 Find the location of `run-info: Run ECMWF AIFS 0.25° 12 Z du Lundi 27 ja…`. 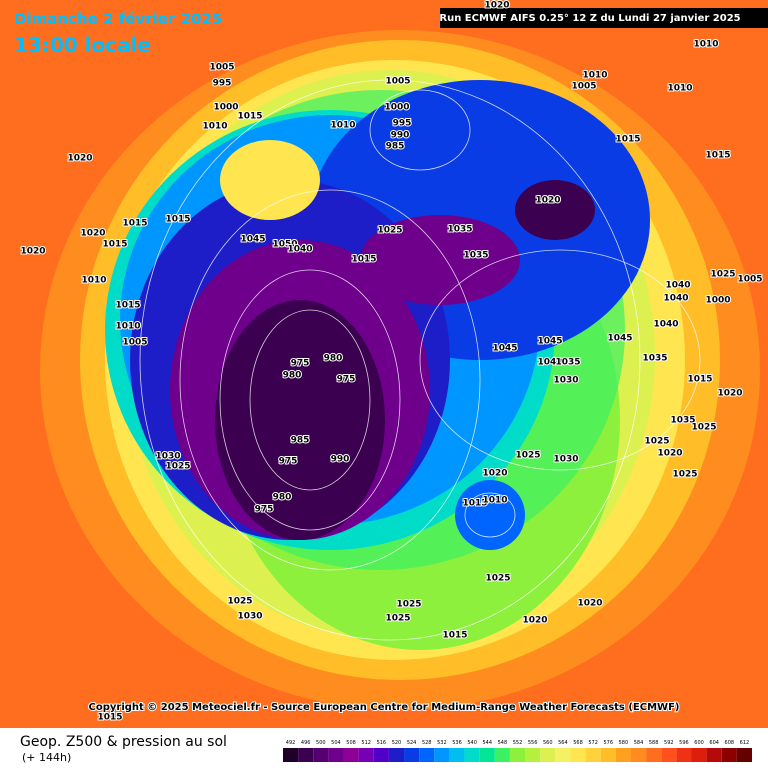

run-info: Run ECMWF AIFS 0.25° 12 Z du Lundi 27 ja… is located at coordinates (589, 18).